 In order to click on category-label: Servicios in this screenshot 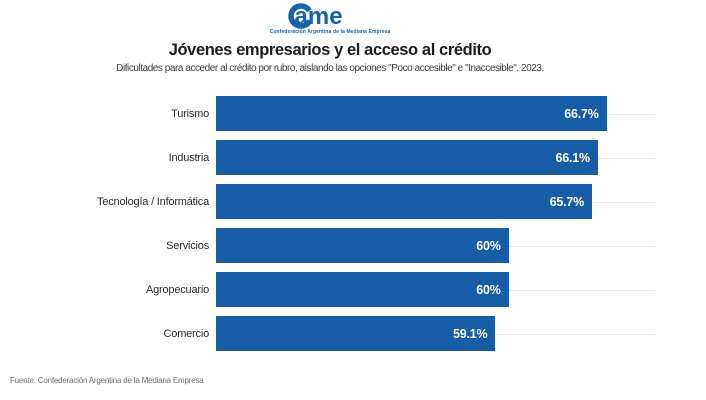, I will do `click(187, 245)`.